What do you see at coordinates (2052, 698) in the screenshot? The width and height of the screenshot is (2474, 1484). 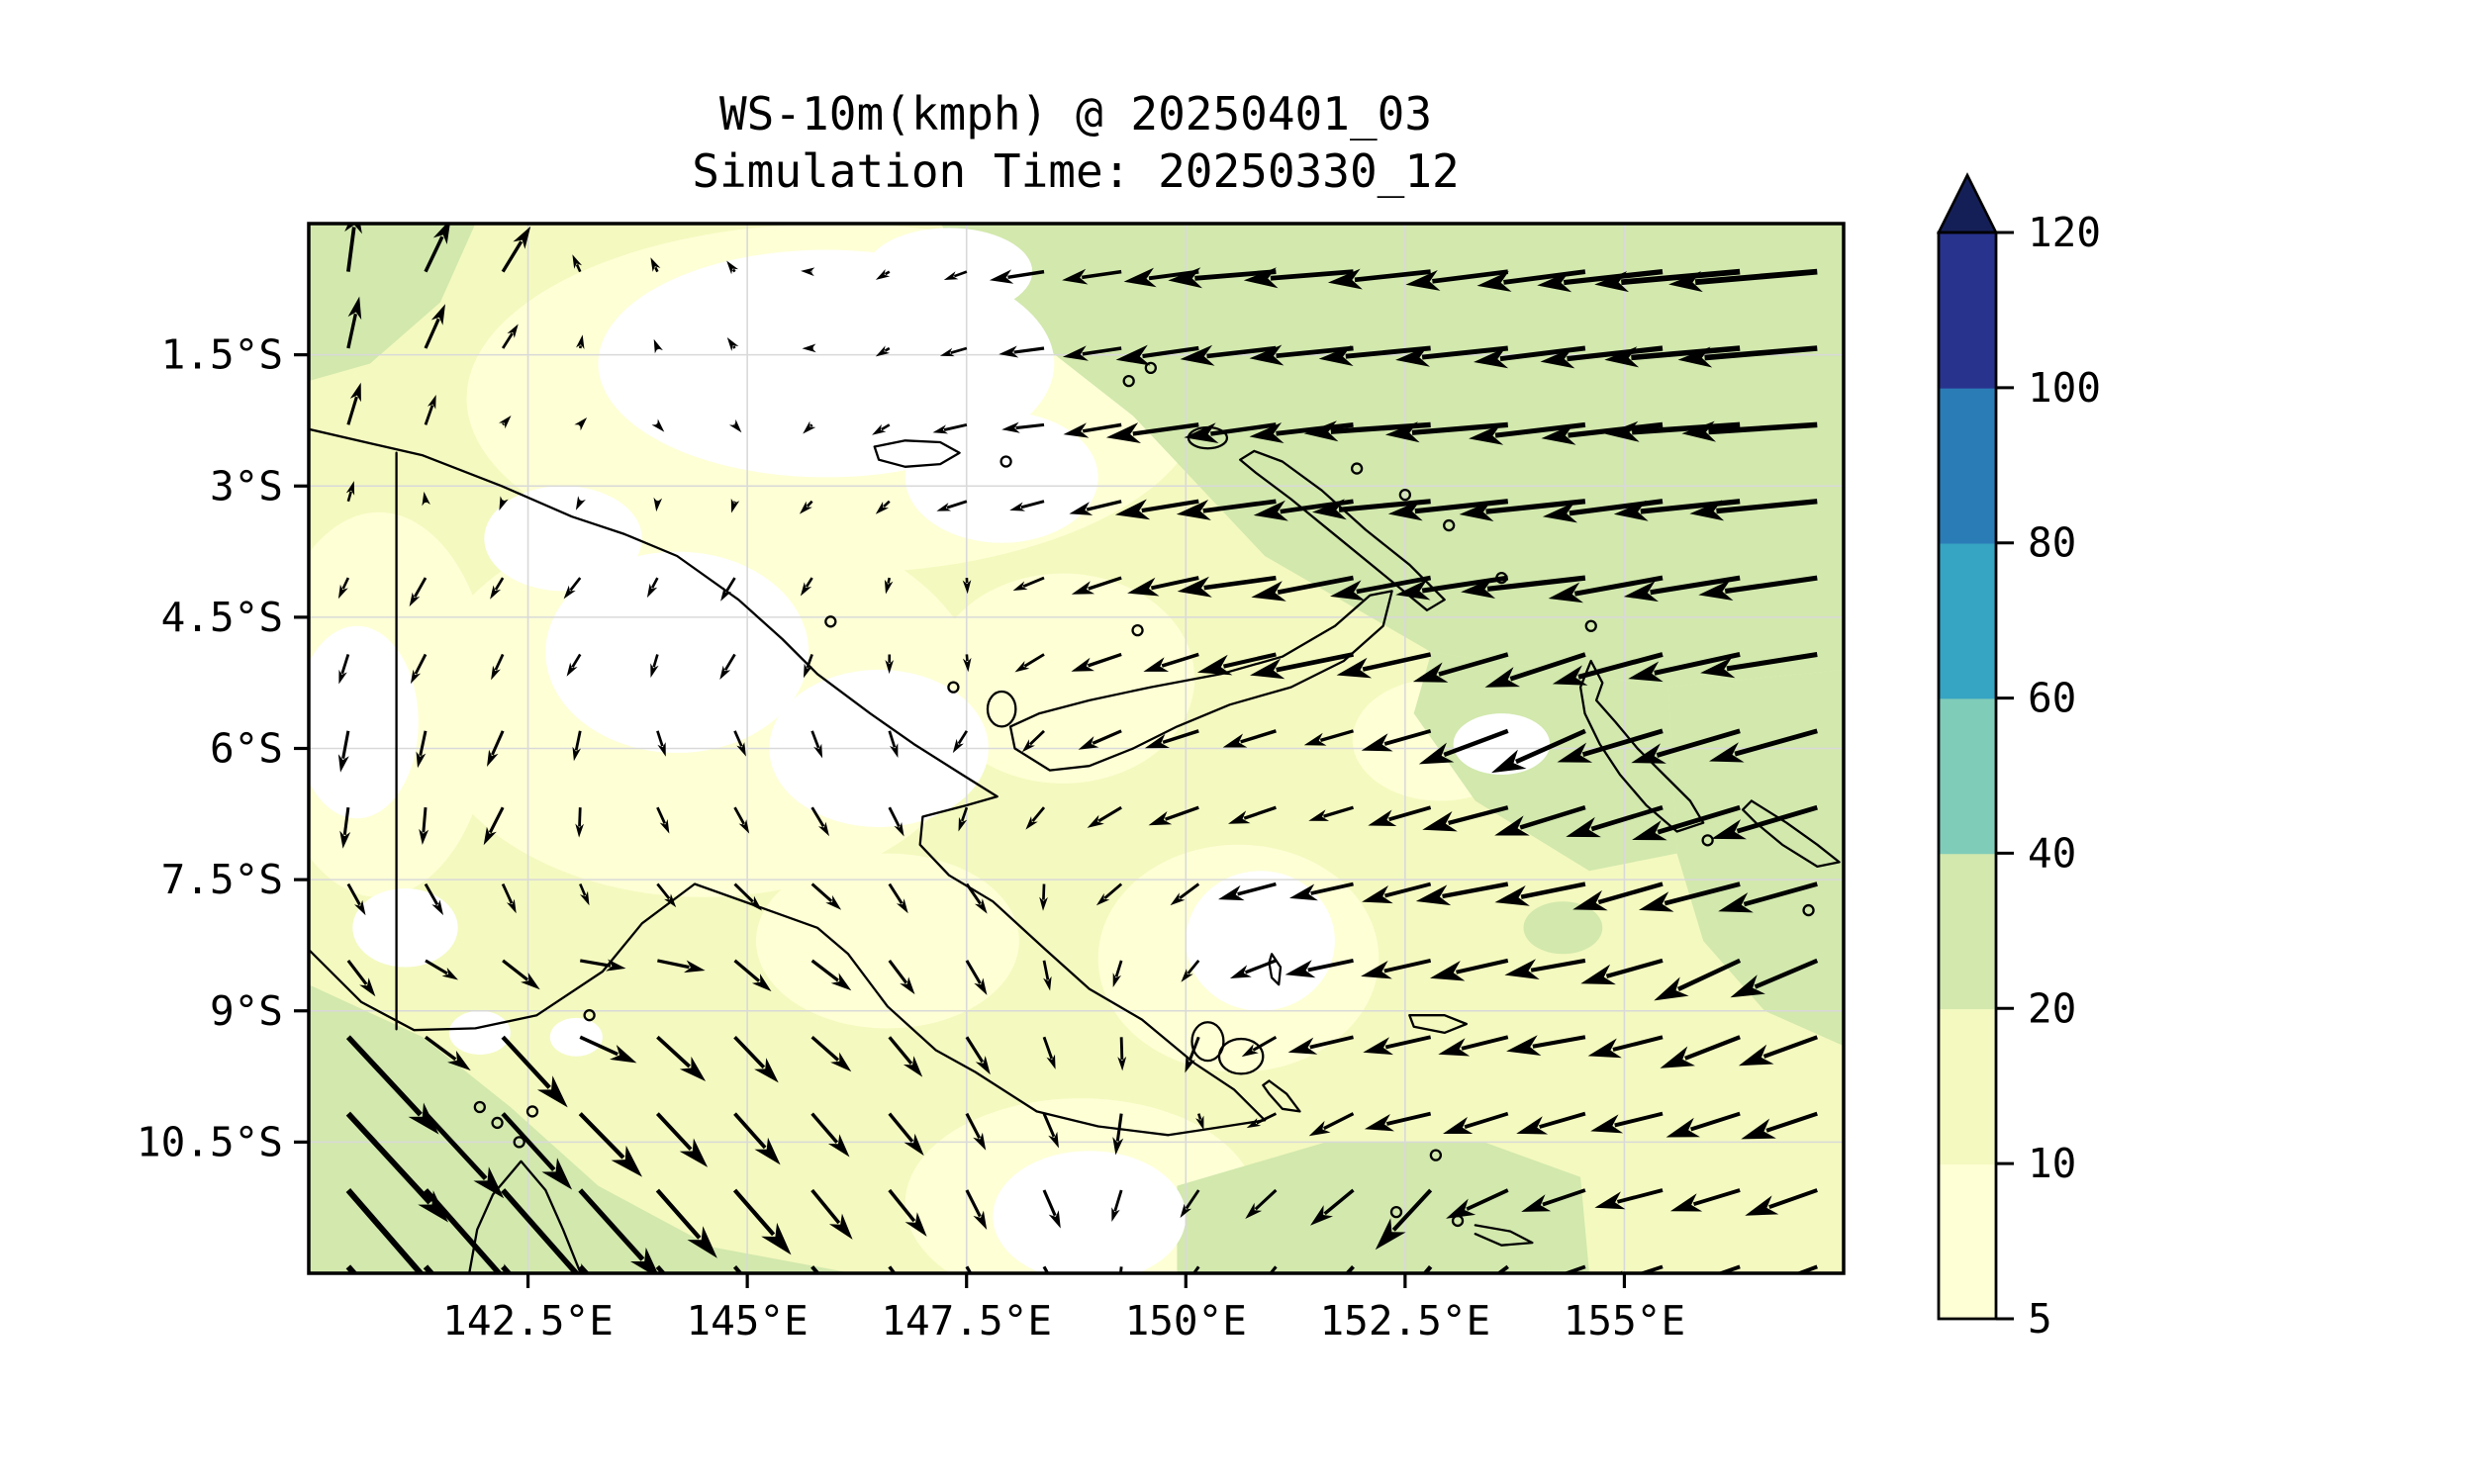 I see `colorbar-tick-label: 60` at bounding box center [2052, 698].